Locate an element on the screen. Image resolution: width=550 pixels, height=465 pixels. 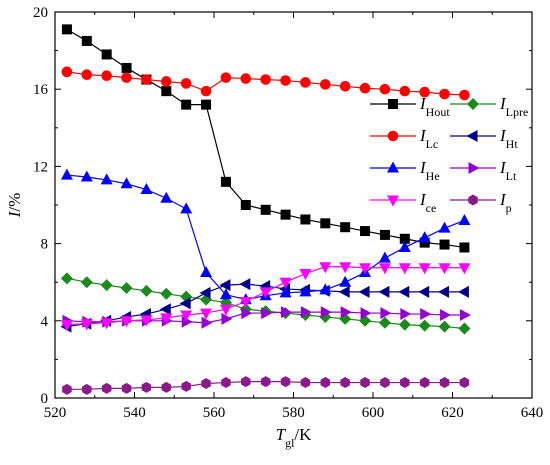
y-tick-label: 0 is located at coordinates (45, 399).